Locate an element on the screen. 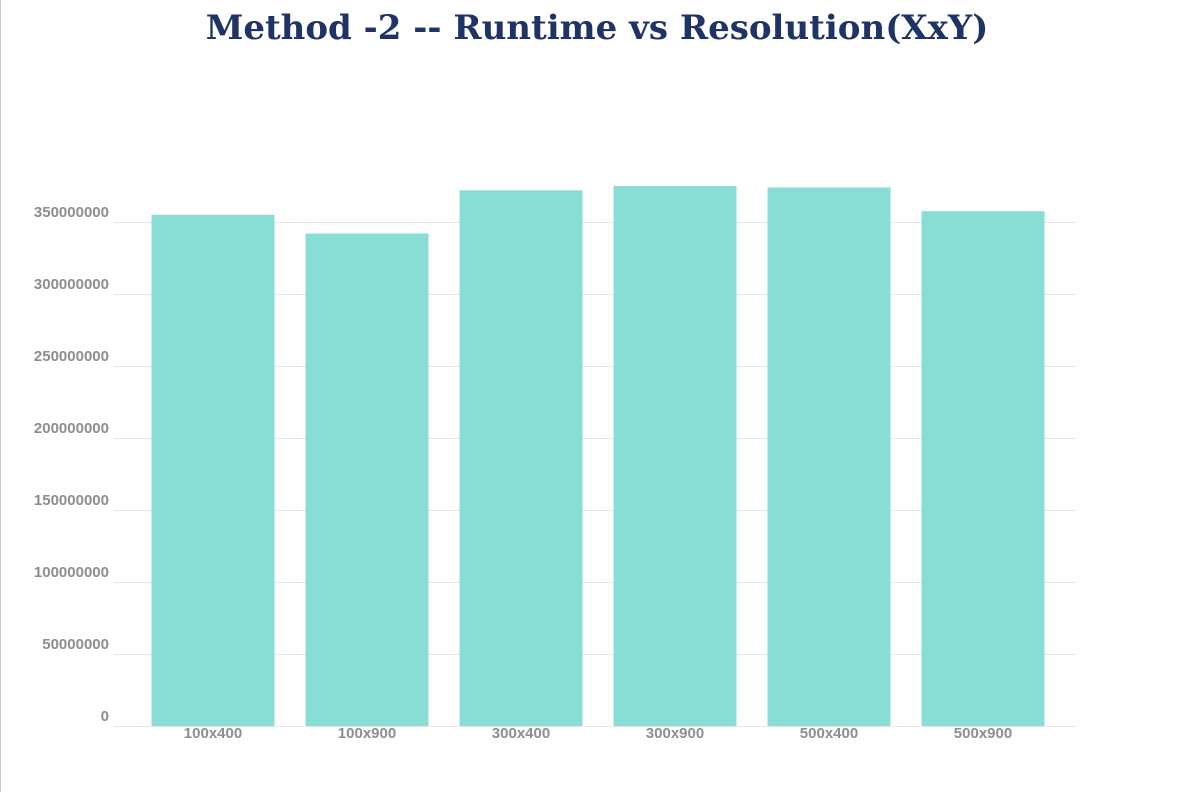 The height and width of the screenshot is (792, 1192). y-tick-label: 250000000 is located at coordinates (71, 356).